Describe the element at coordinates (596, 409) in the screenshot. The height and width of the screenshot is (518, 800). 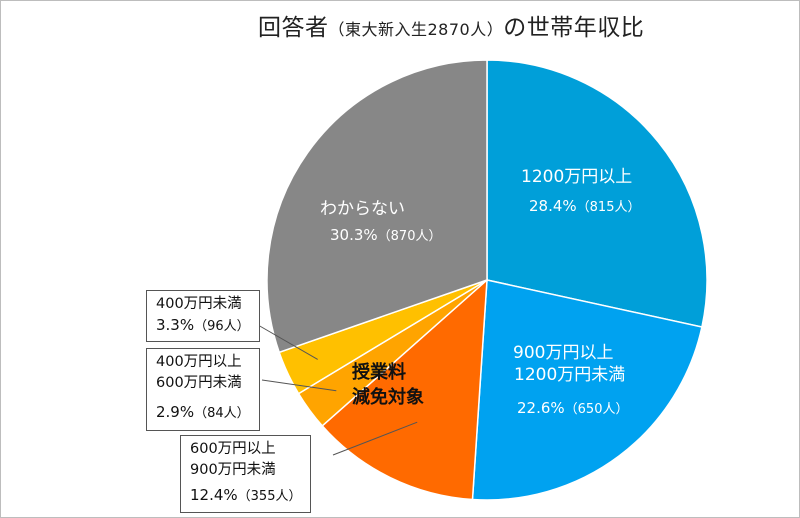
I see `label-900-1200-count: （650人）` at that location.